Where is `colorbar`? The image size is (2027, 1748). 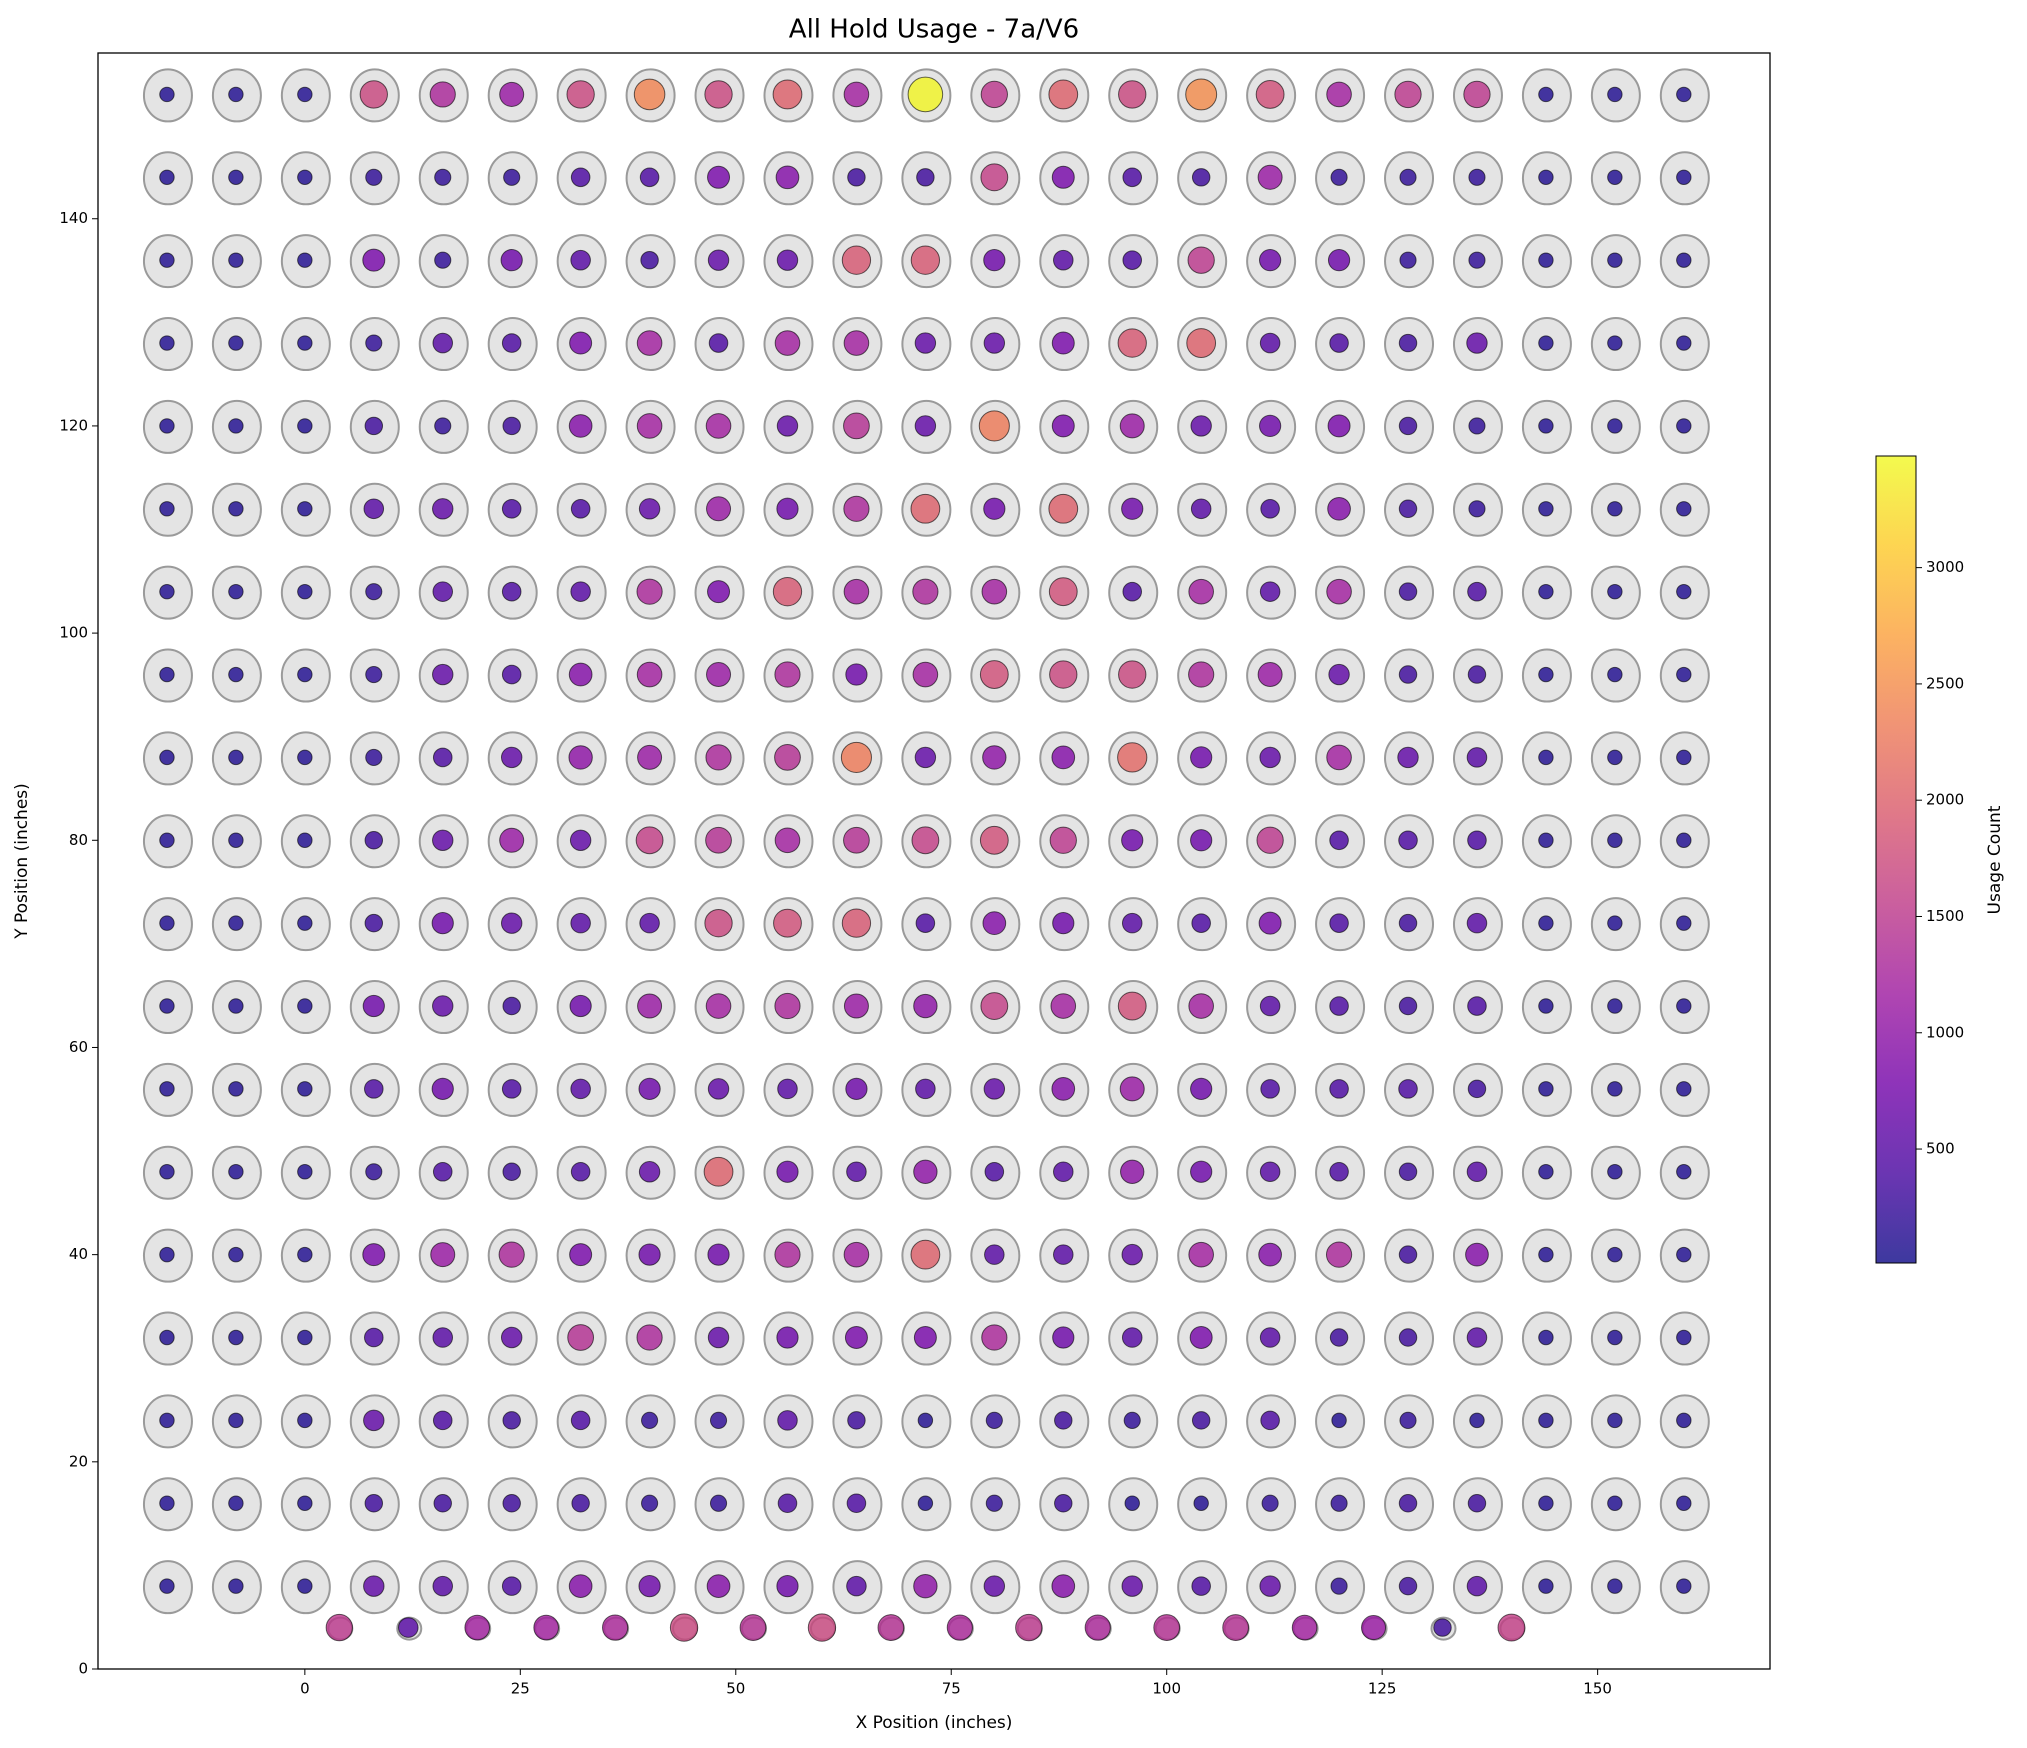 colorbar is located at coordinates (1896, 859).